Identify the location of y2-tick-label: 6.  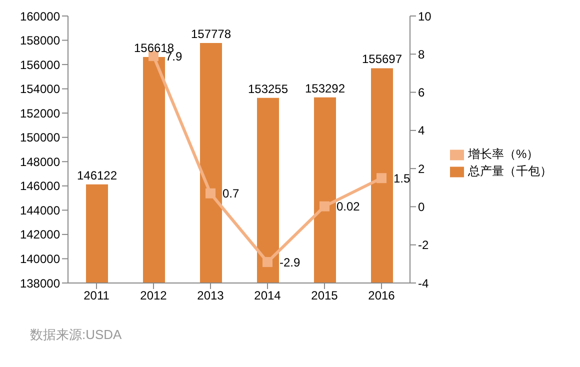
(421, 93).